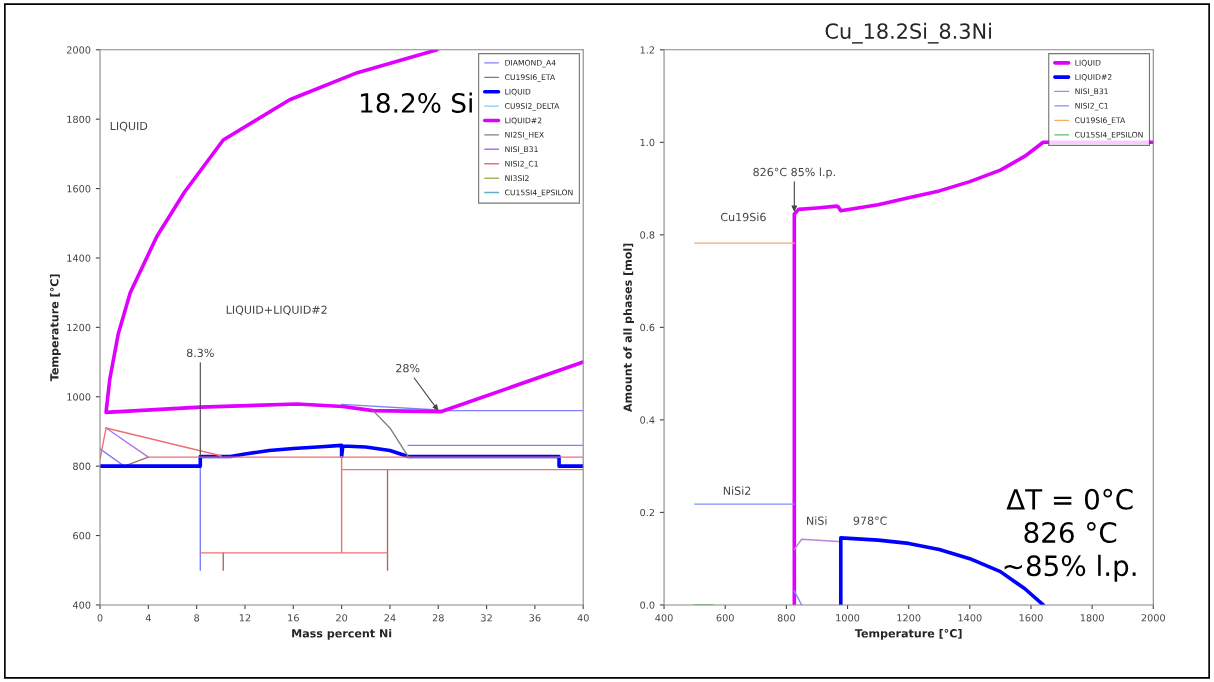  What do you see at coordinates (737, 490) in the screenshot?
I see `annotation: NiSi2` at bounding box center [737, 490].